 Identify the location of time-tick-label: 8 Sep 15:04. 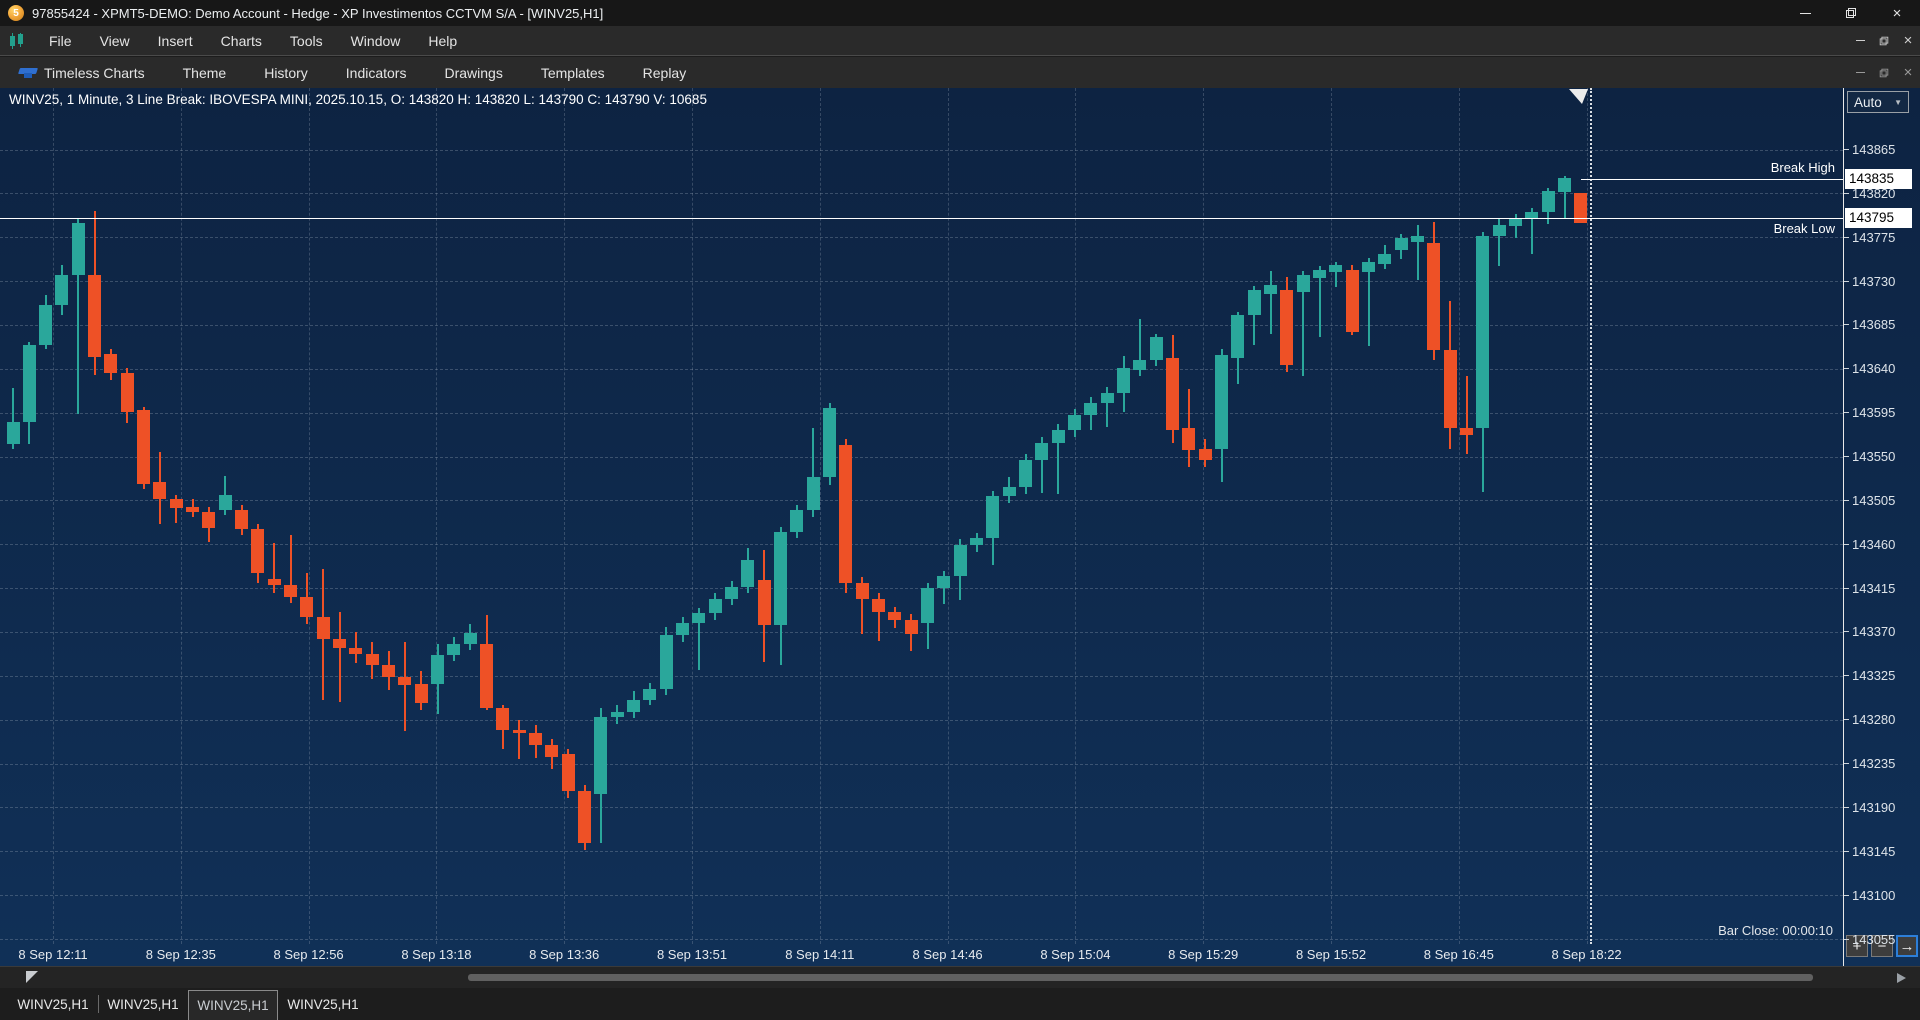
(1075, 954).